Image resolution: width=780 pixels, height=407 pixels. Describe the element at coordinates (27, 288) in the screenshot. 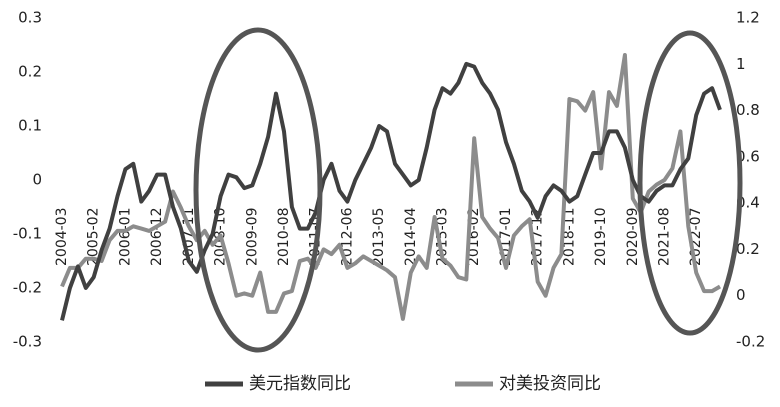

I see `y-tick-label: -0.2` at that location.